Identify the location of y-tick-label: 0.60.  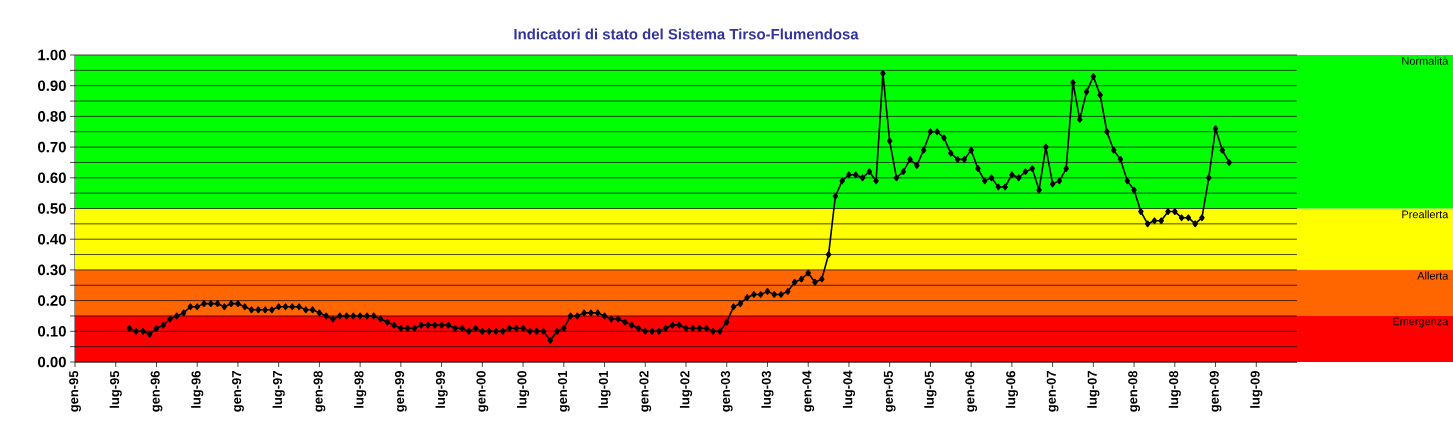
(52, 178).